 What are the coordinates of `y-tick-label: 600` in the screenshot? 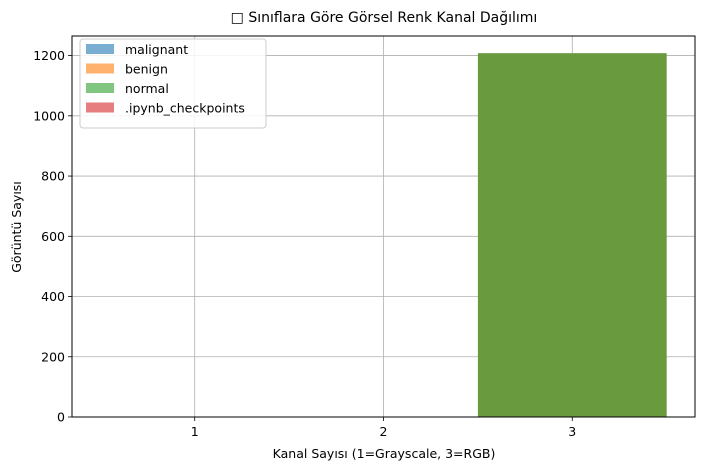 It's located at (53, 236).